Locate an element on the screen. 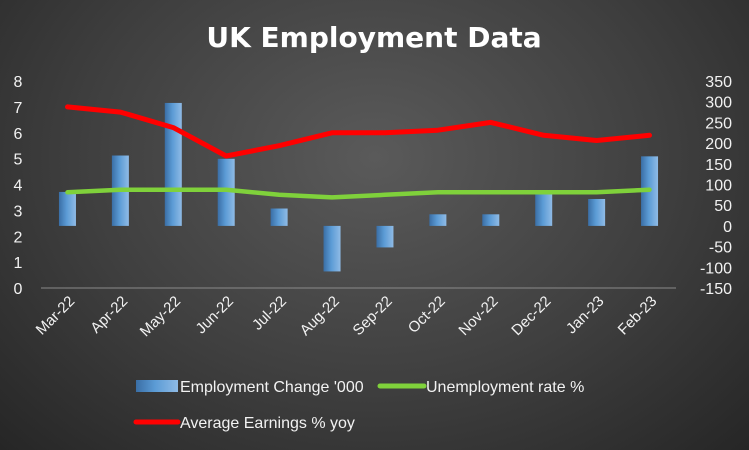  left-tick-label: 4 is located at coordinates (18, 186).